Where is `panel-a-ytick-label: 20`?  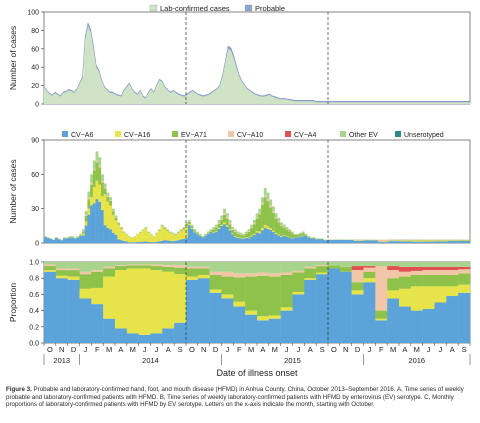 panel-a-ytick-label: 20 is located at coordinates (35, 86).